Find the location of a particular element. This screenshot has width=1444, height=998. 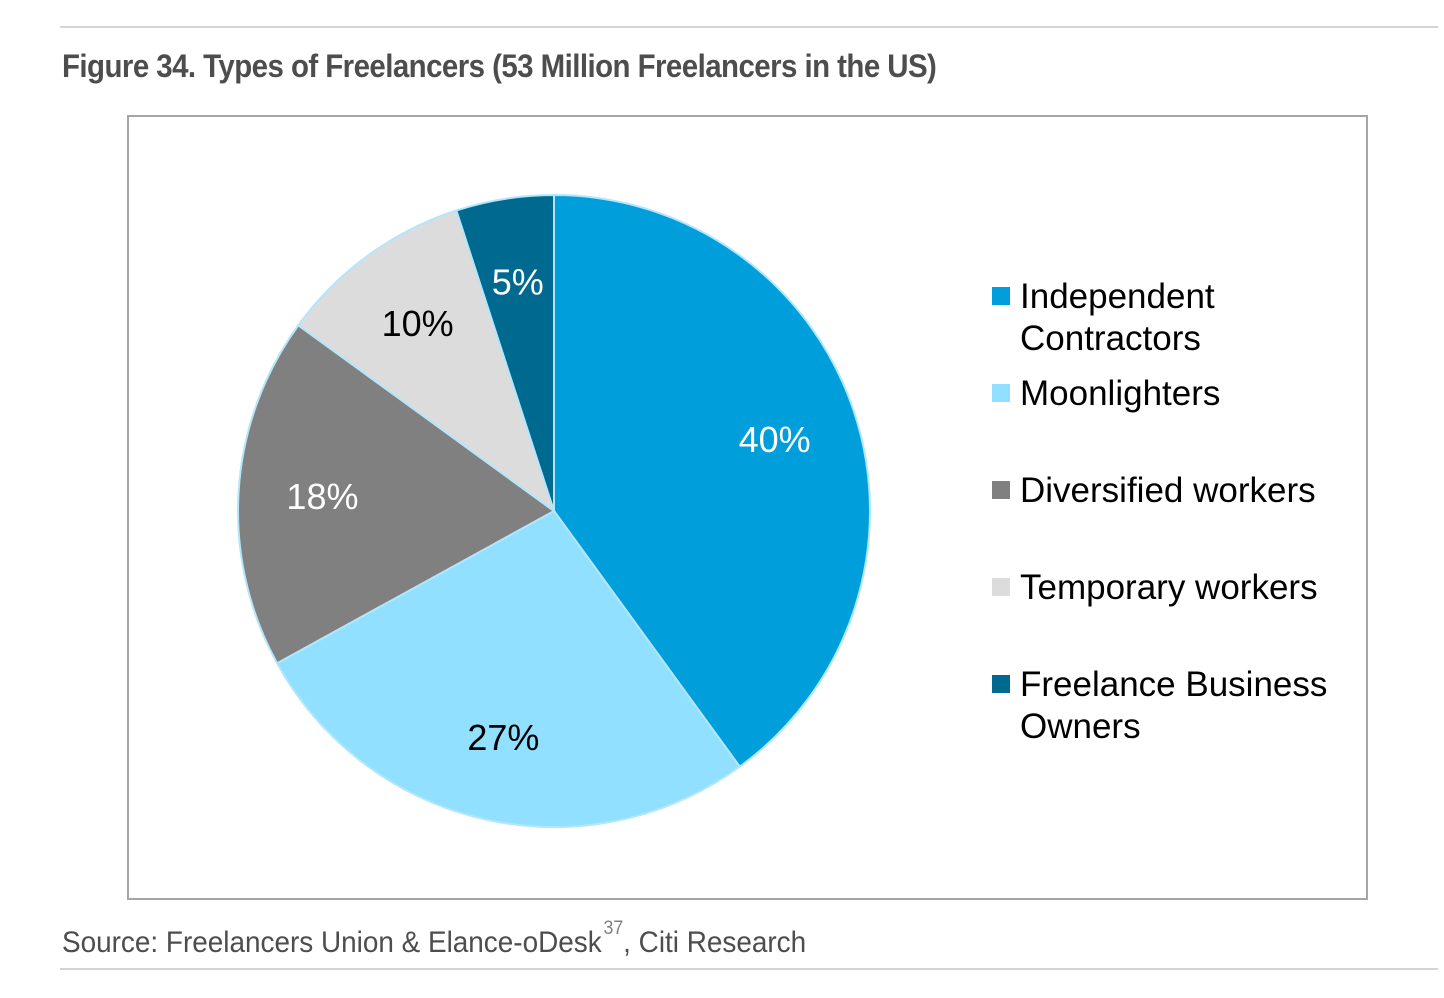

legend-item-moonlighters: Moonlighters is located at coordinates (1176, 394).